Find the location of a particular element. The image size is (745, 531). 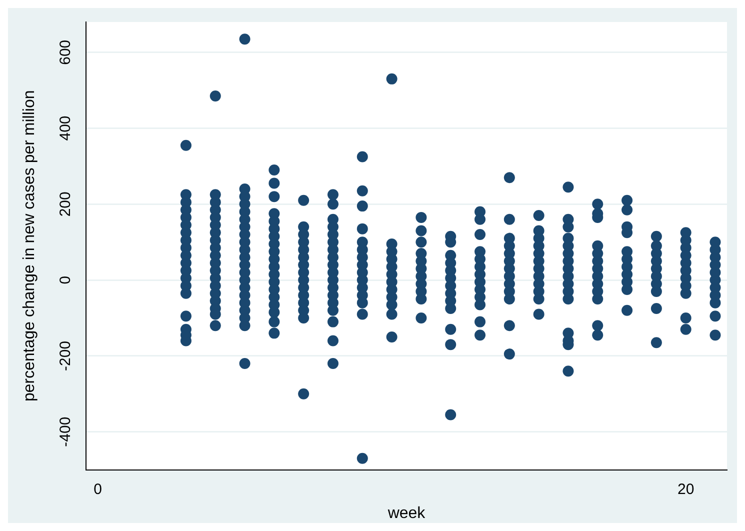

y-tick-label: 600 is located at coordinates (65, 52).